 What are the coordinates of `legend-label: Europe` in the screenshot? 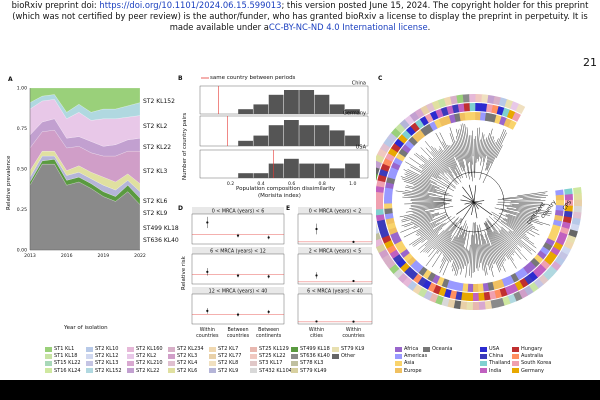 It's located at (413, 370).